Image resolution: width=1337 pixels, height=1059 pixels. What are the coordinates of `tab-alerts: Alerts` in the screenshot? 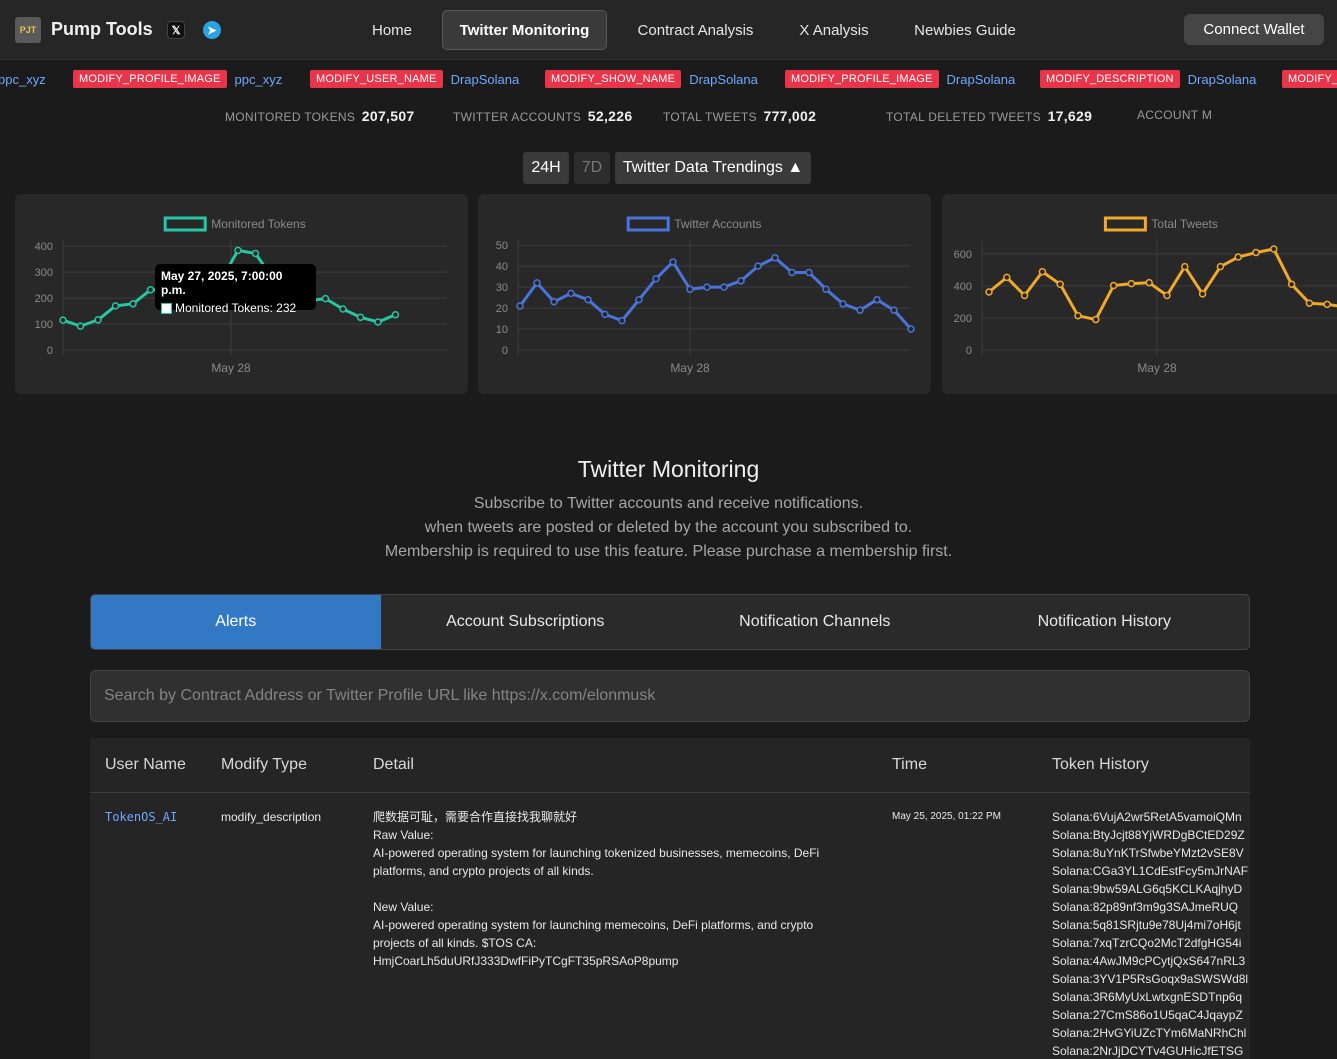 It's located at (236, 622).